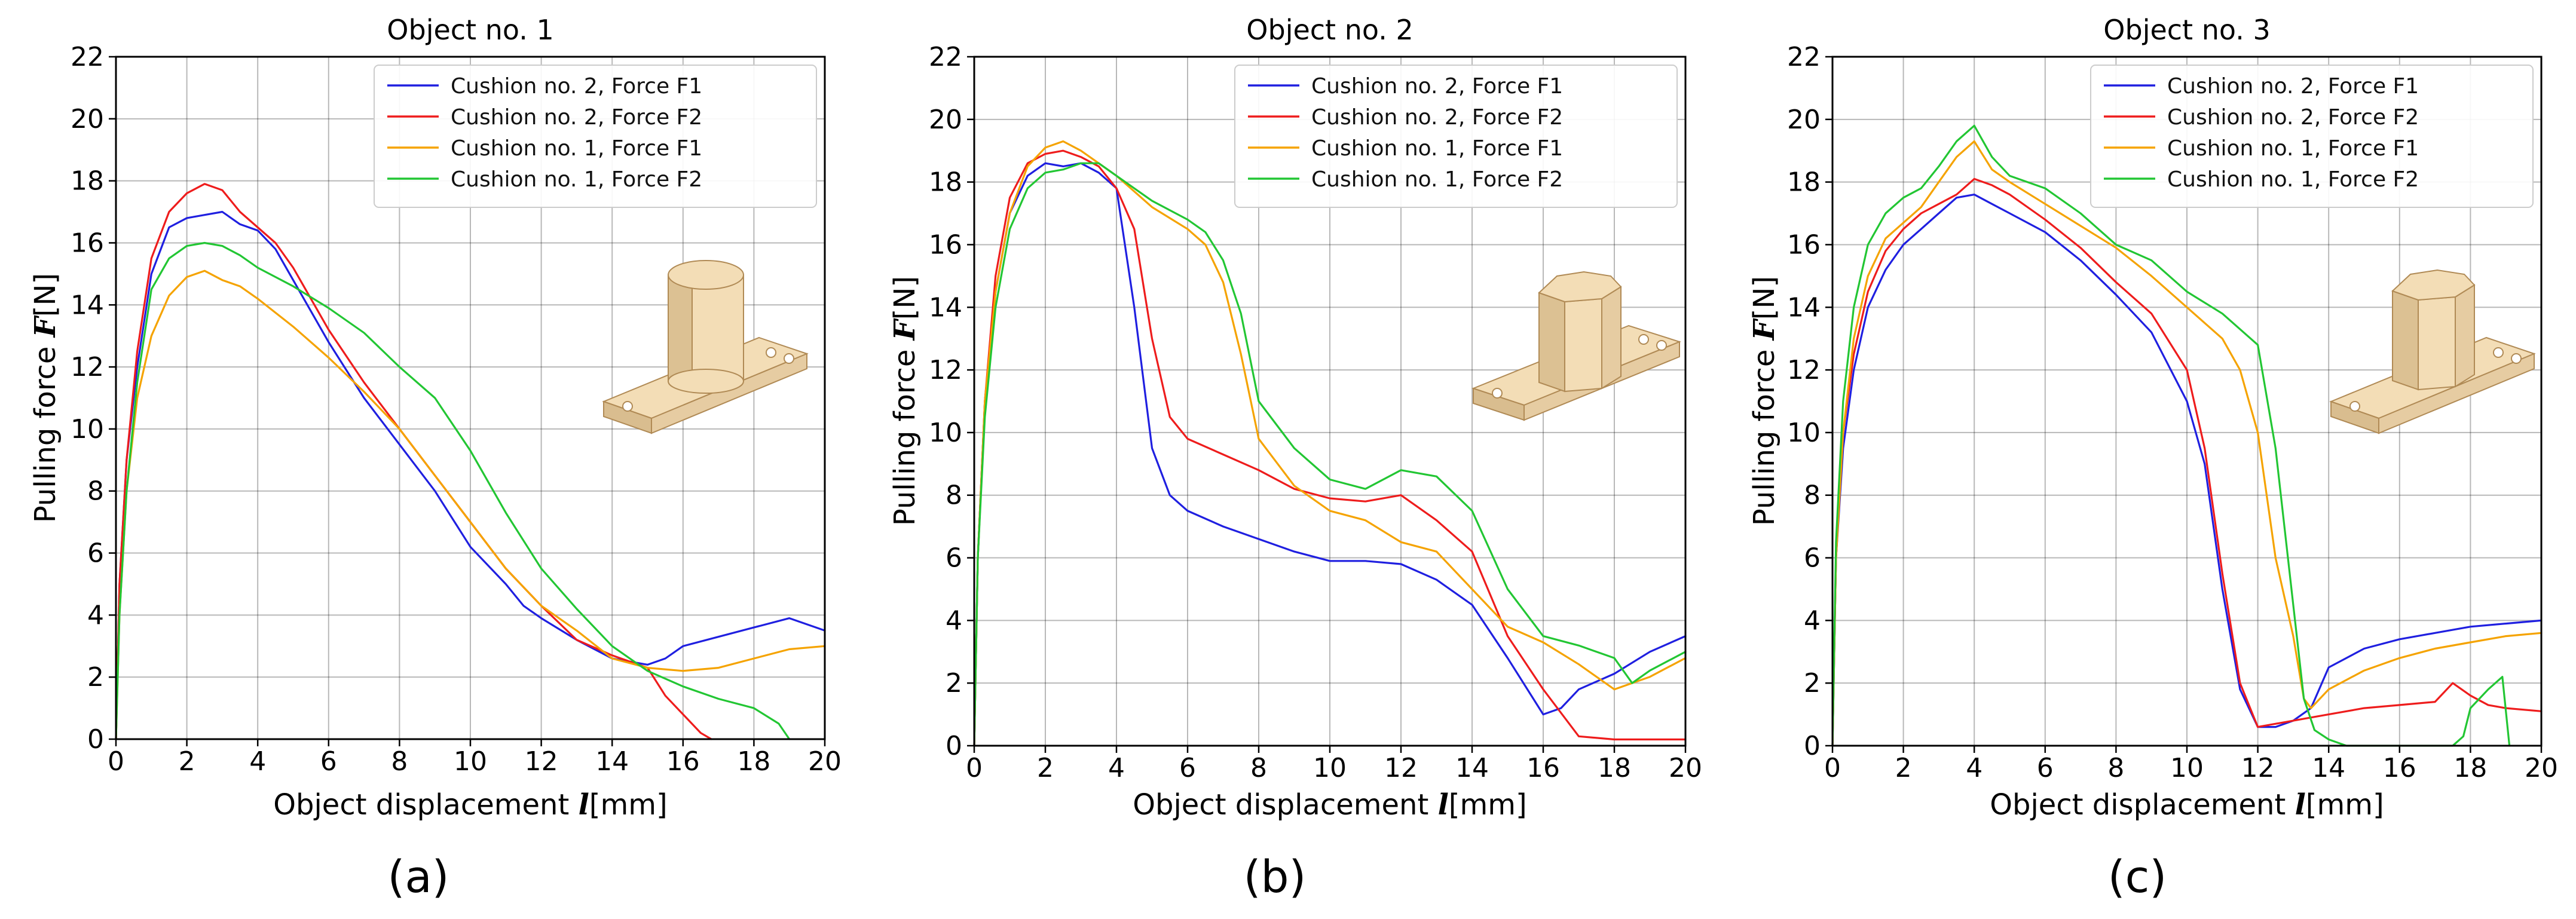  Describe the element at coordinates (1275, 877) in the screenshot. I see `panel-caption: (b)` at that location.